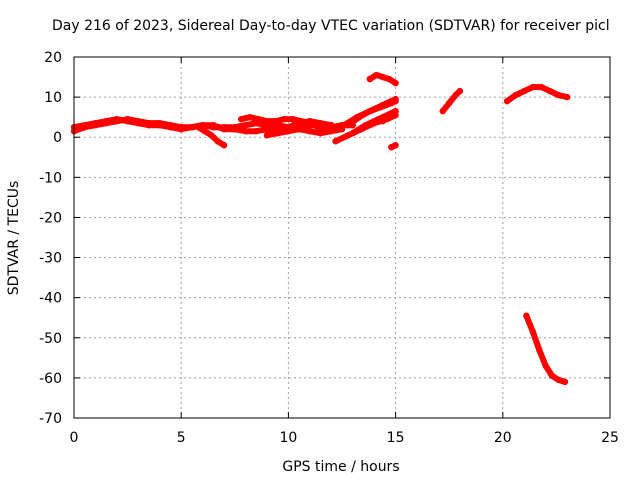 The width and height of the screenshot is (640, 480). I want to click on y-tick-label: -30, so click(50, 259).